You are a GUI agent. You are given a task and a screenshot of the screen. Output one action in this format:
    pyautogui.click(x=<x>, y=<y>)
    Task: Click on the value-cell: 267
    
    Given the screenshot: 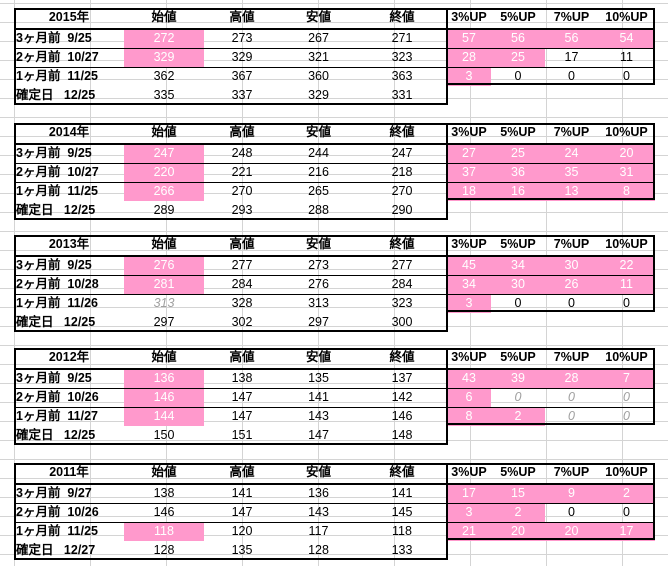 What is the action you would take?
    pyautogui.click(x=318, y=38)
    